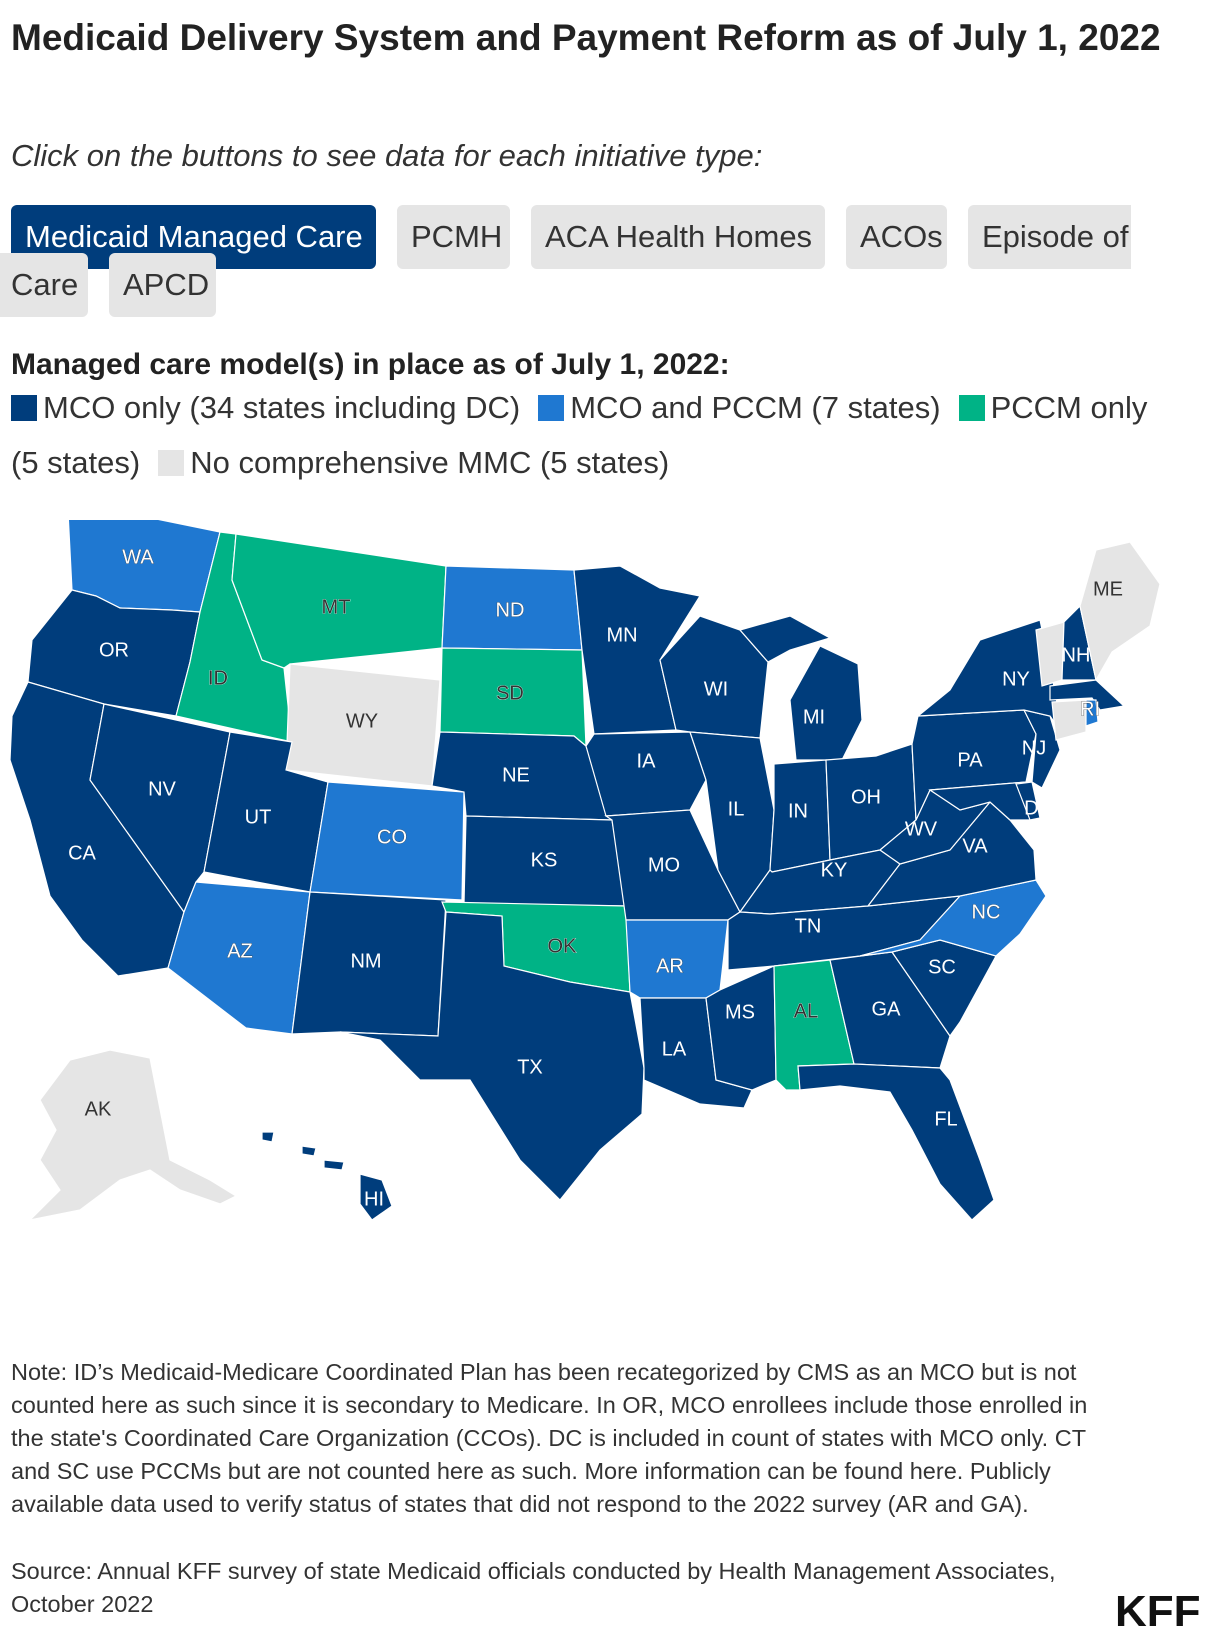 The image size is (1220, 1642). Describe the element at coordinates (392, 837) in the screenshot. I see `state-label-co: CO` at that location.